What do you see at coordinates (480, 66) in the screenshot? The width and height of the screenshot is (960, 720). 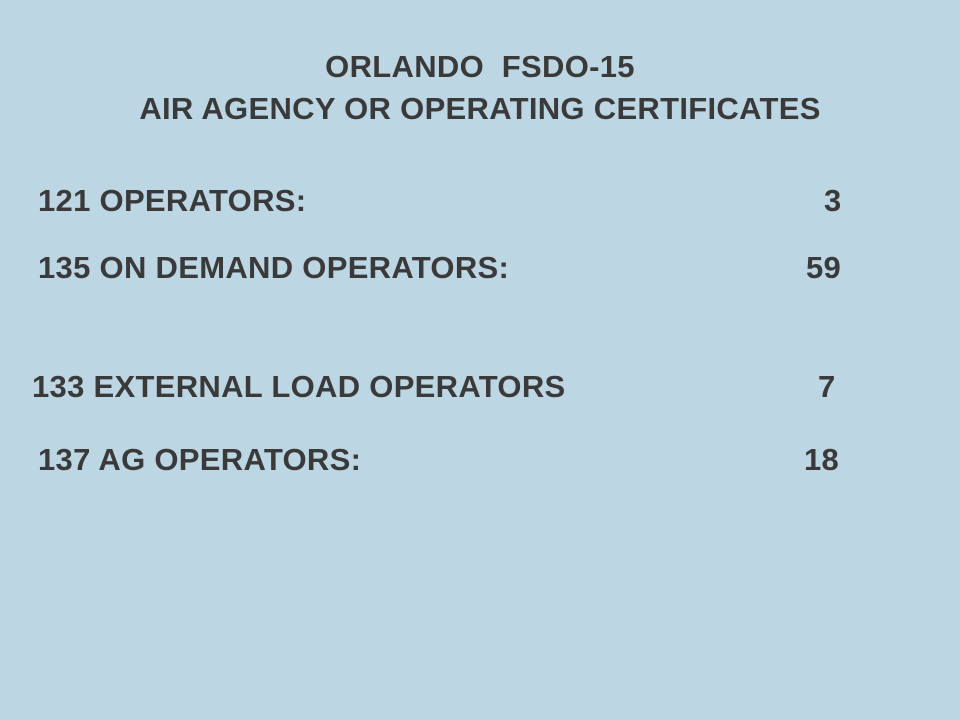 I see `slide-title: ORLANDO FSDO-15` at bounding box center [480, 66].